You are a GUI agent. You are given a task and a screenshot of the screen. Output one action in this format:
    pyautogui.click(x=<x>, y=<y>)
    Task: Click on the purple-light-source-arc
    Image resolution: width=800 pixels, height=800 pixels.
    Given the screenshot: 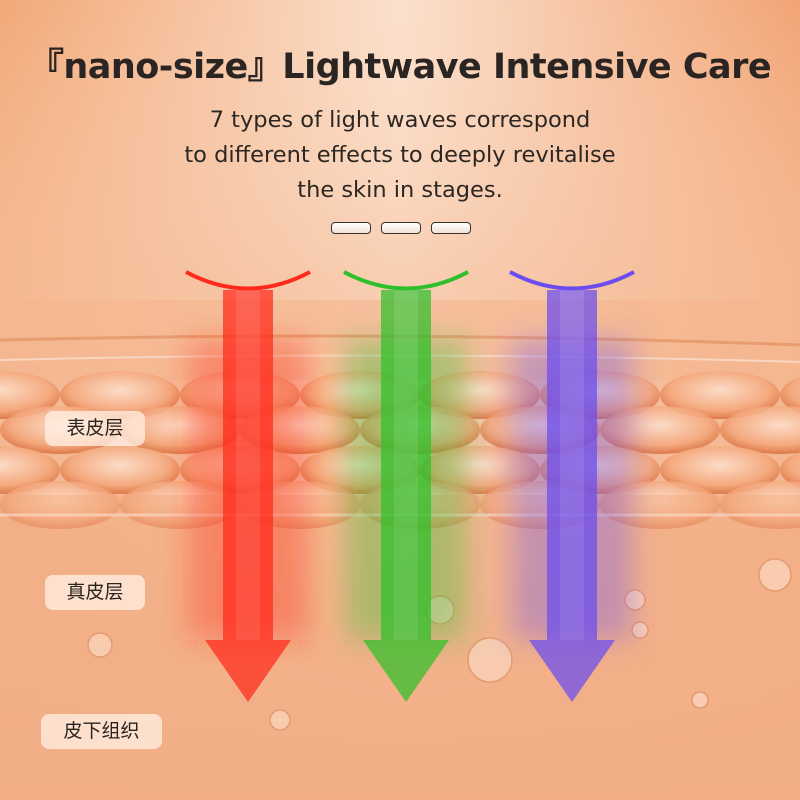 What is the action you would take?
    pyautogui.click(x=572, y=280)
    